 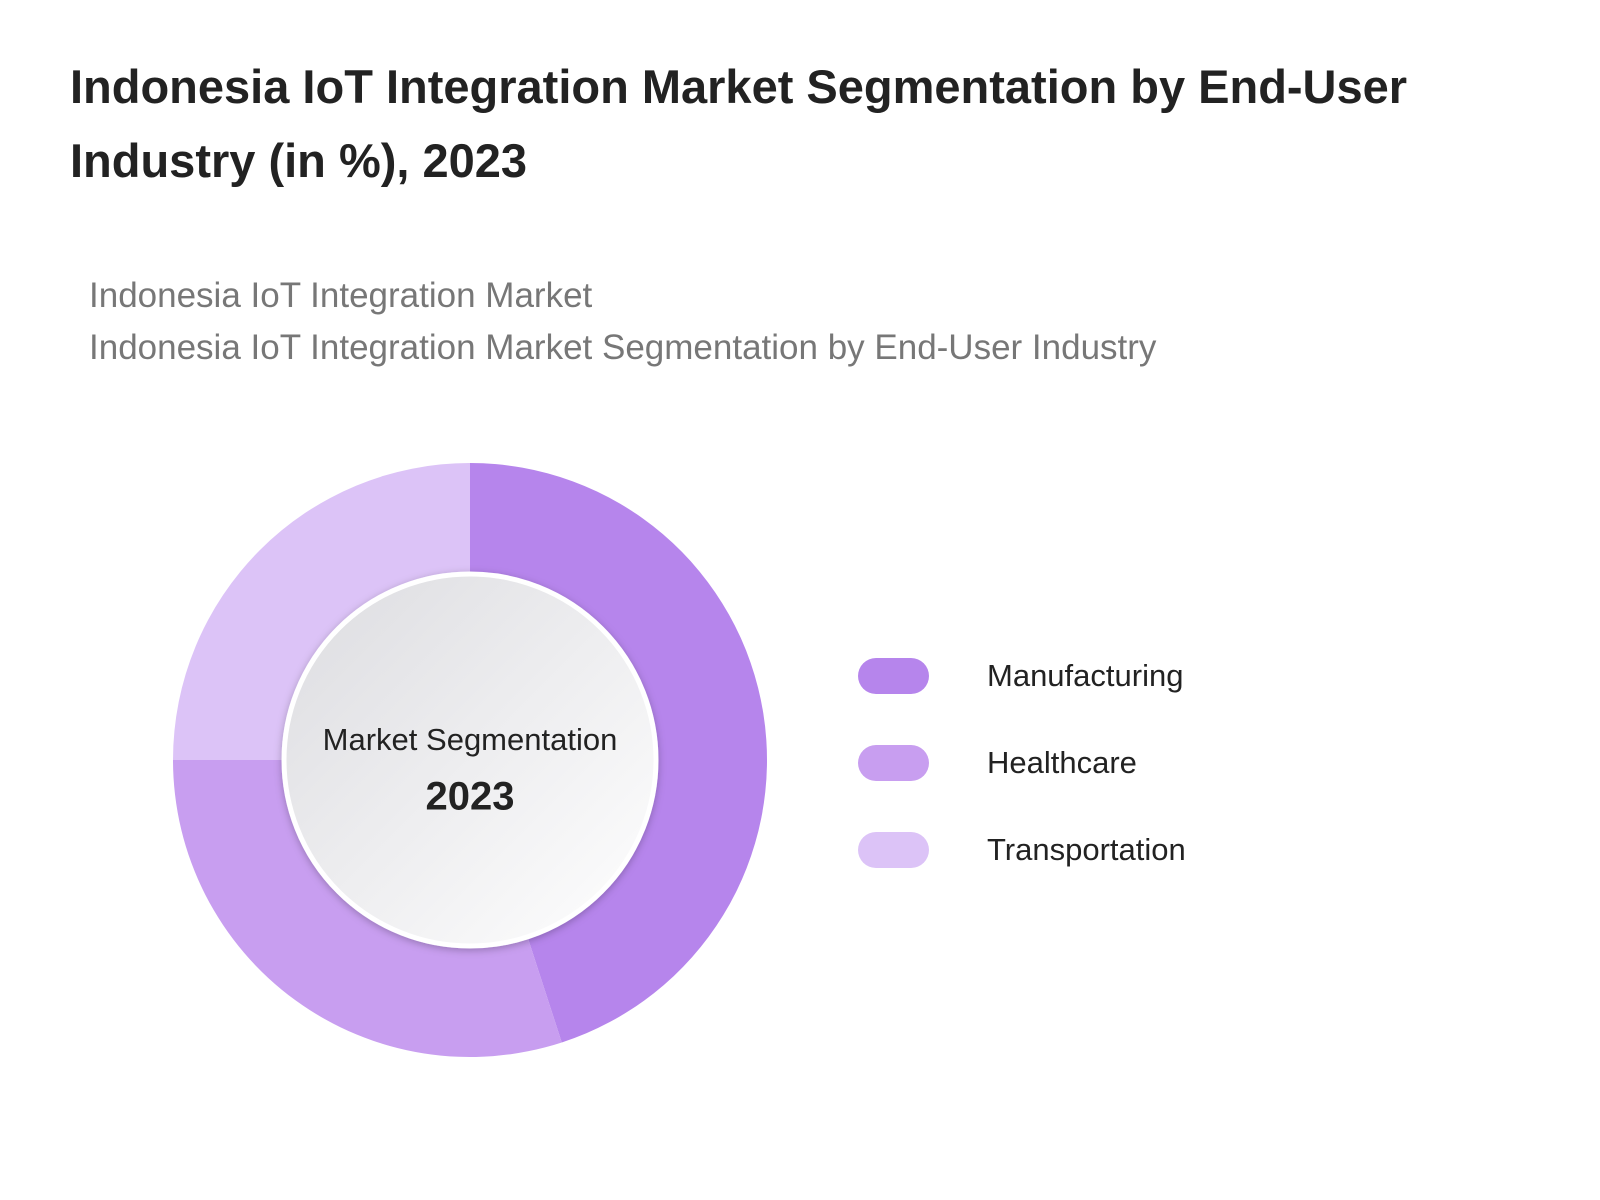 I want to click on legend-item: Manufacturing, so click(x=1022, y=675).